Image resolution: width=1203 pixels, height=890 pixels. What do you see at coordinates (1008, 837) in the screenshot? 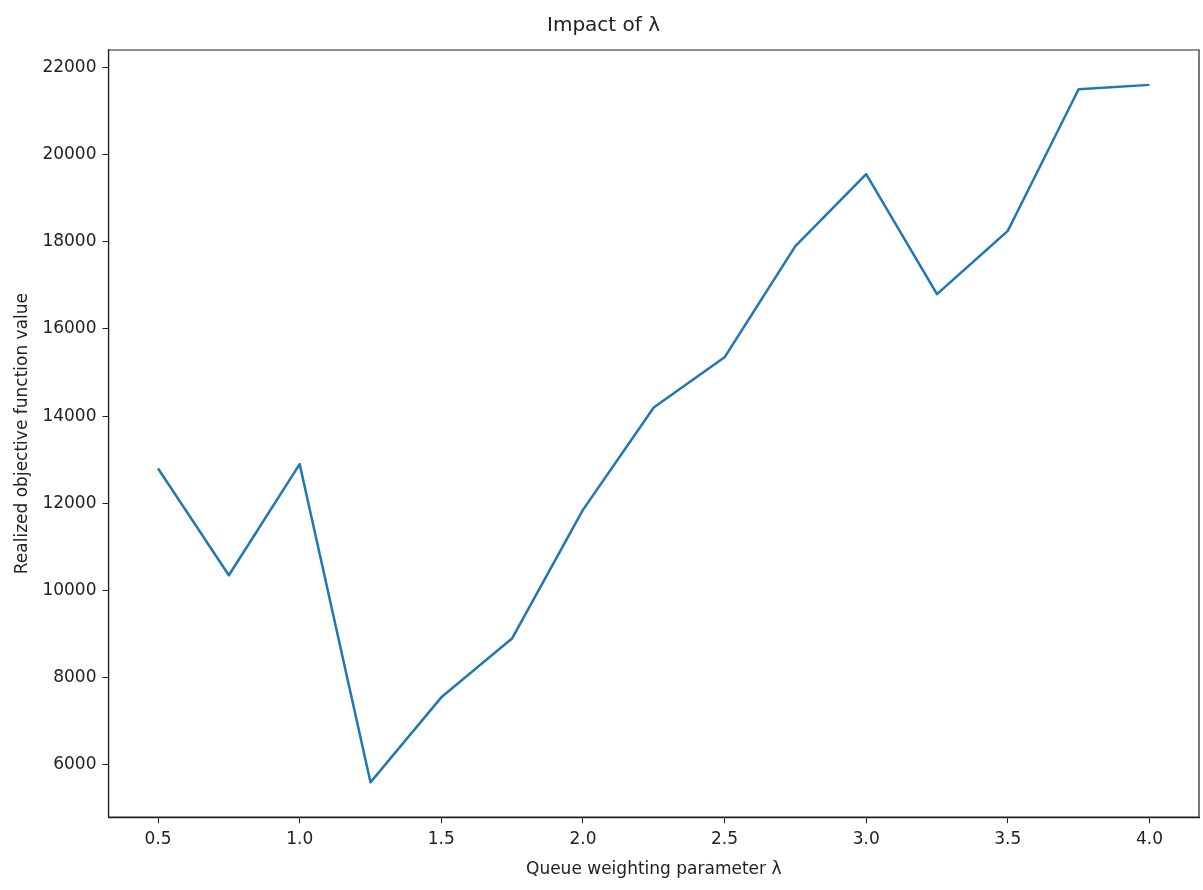
I see `x-tick-label: 3.5` at bounding box center [1008, 837].